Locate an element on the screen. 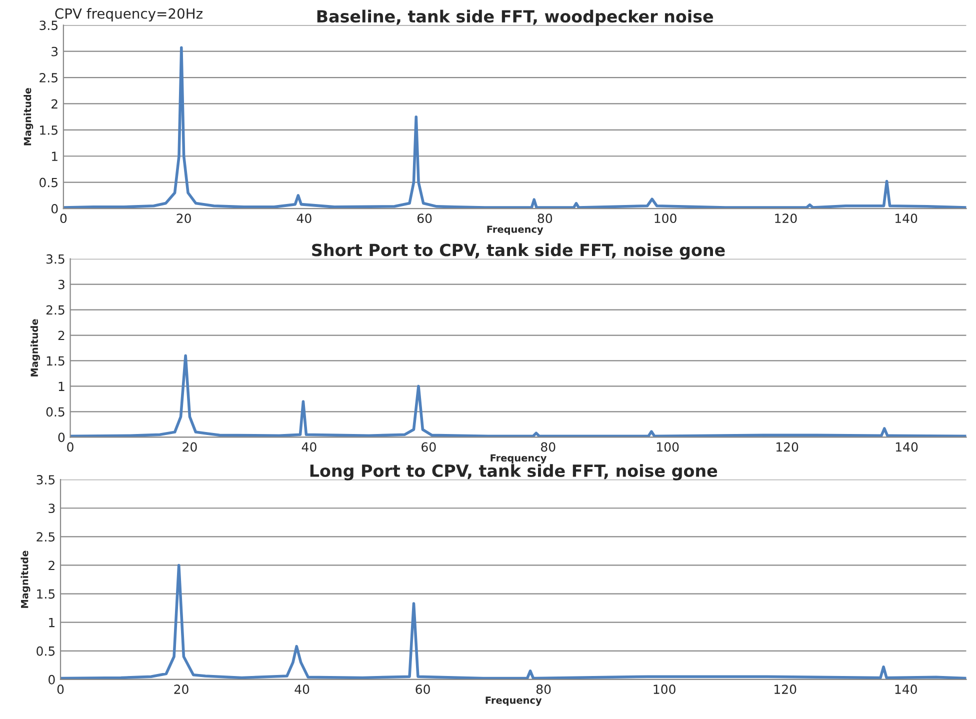  x-tick-label: 0 is located at coordinates (70, 447).